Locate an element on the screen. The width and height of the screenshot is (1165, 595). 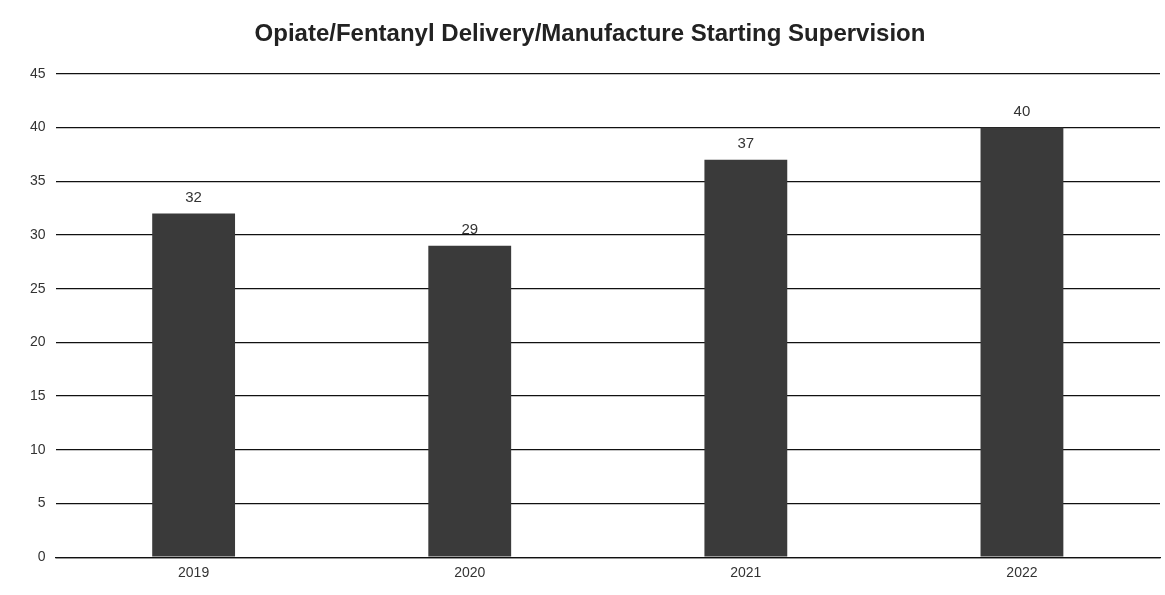
x-tick-label: 2020 is located at coordinates (470, 572).